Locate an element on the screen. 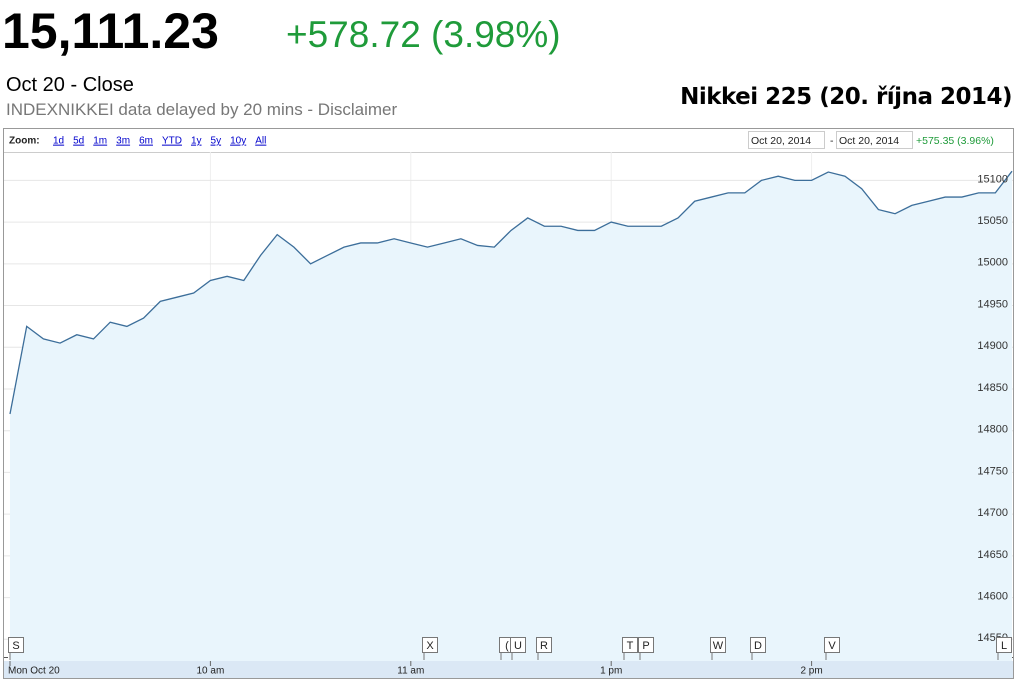 The width and height of the screenshot is (1015, 680). close-date: Oct 20 - Close is located at coordinates (70, 85).